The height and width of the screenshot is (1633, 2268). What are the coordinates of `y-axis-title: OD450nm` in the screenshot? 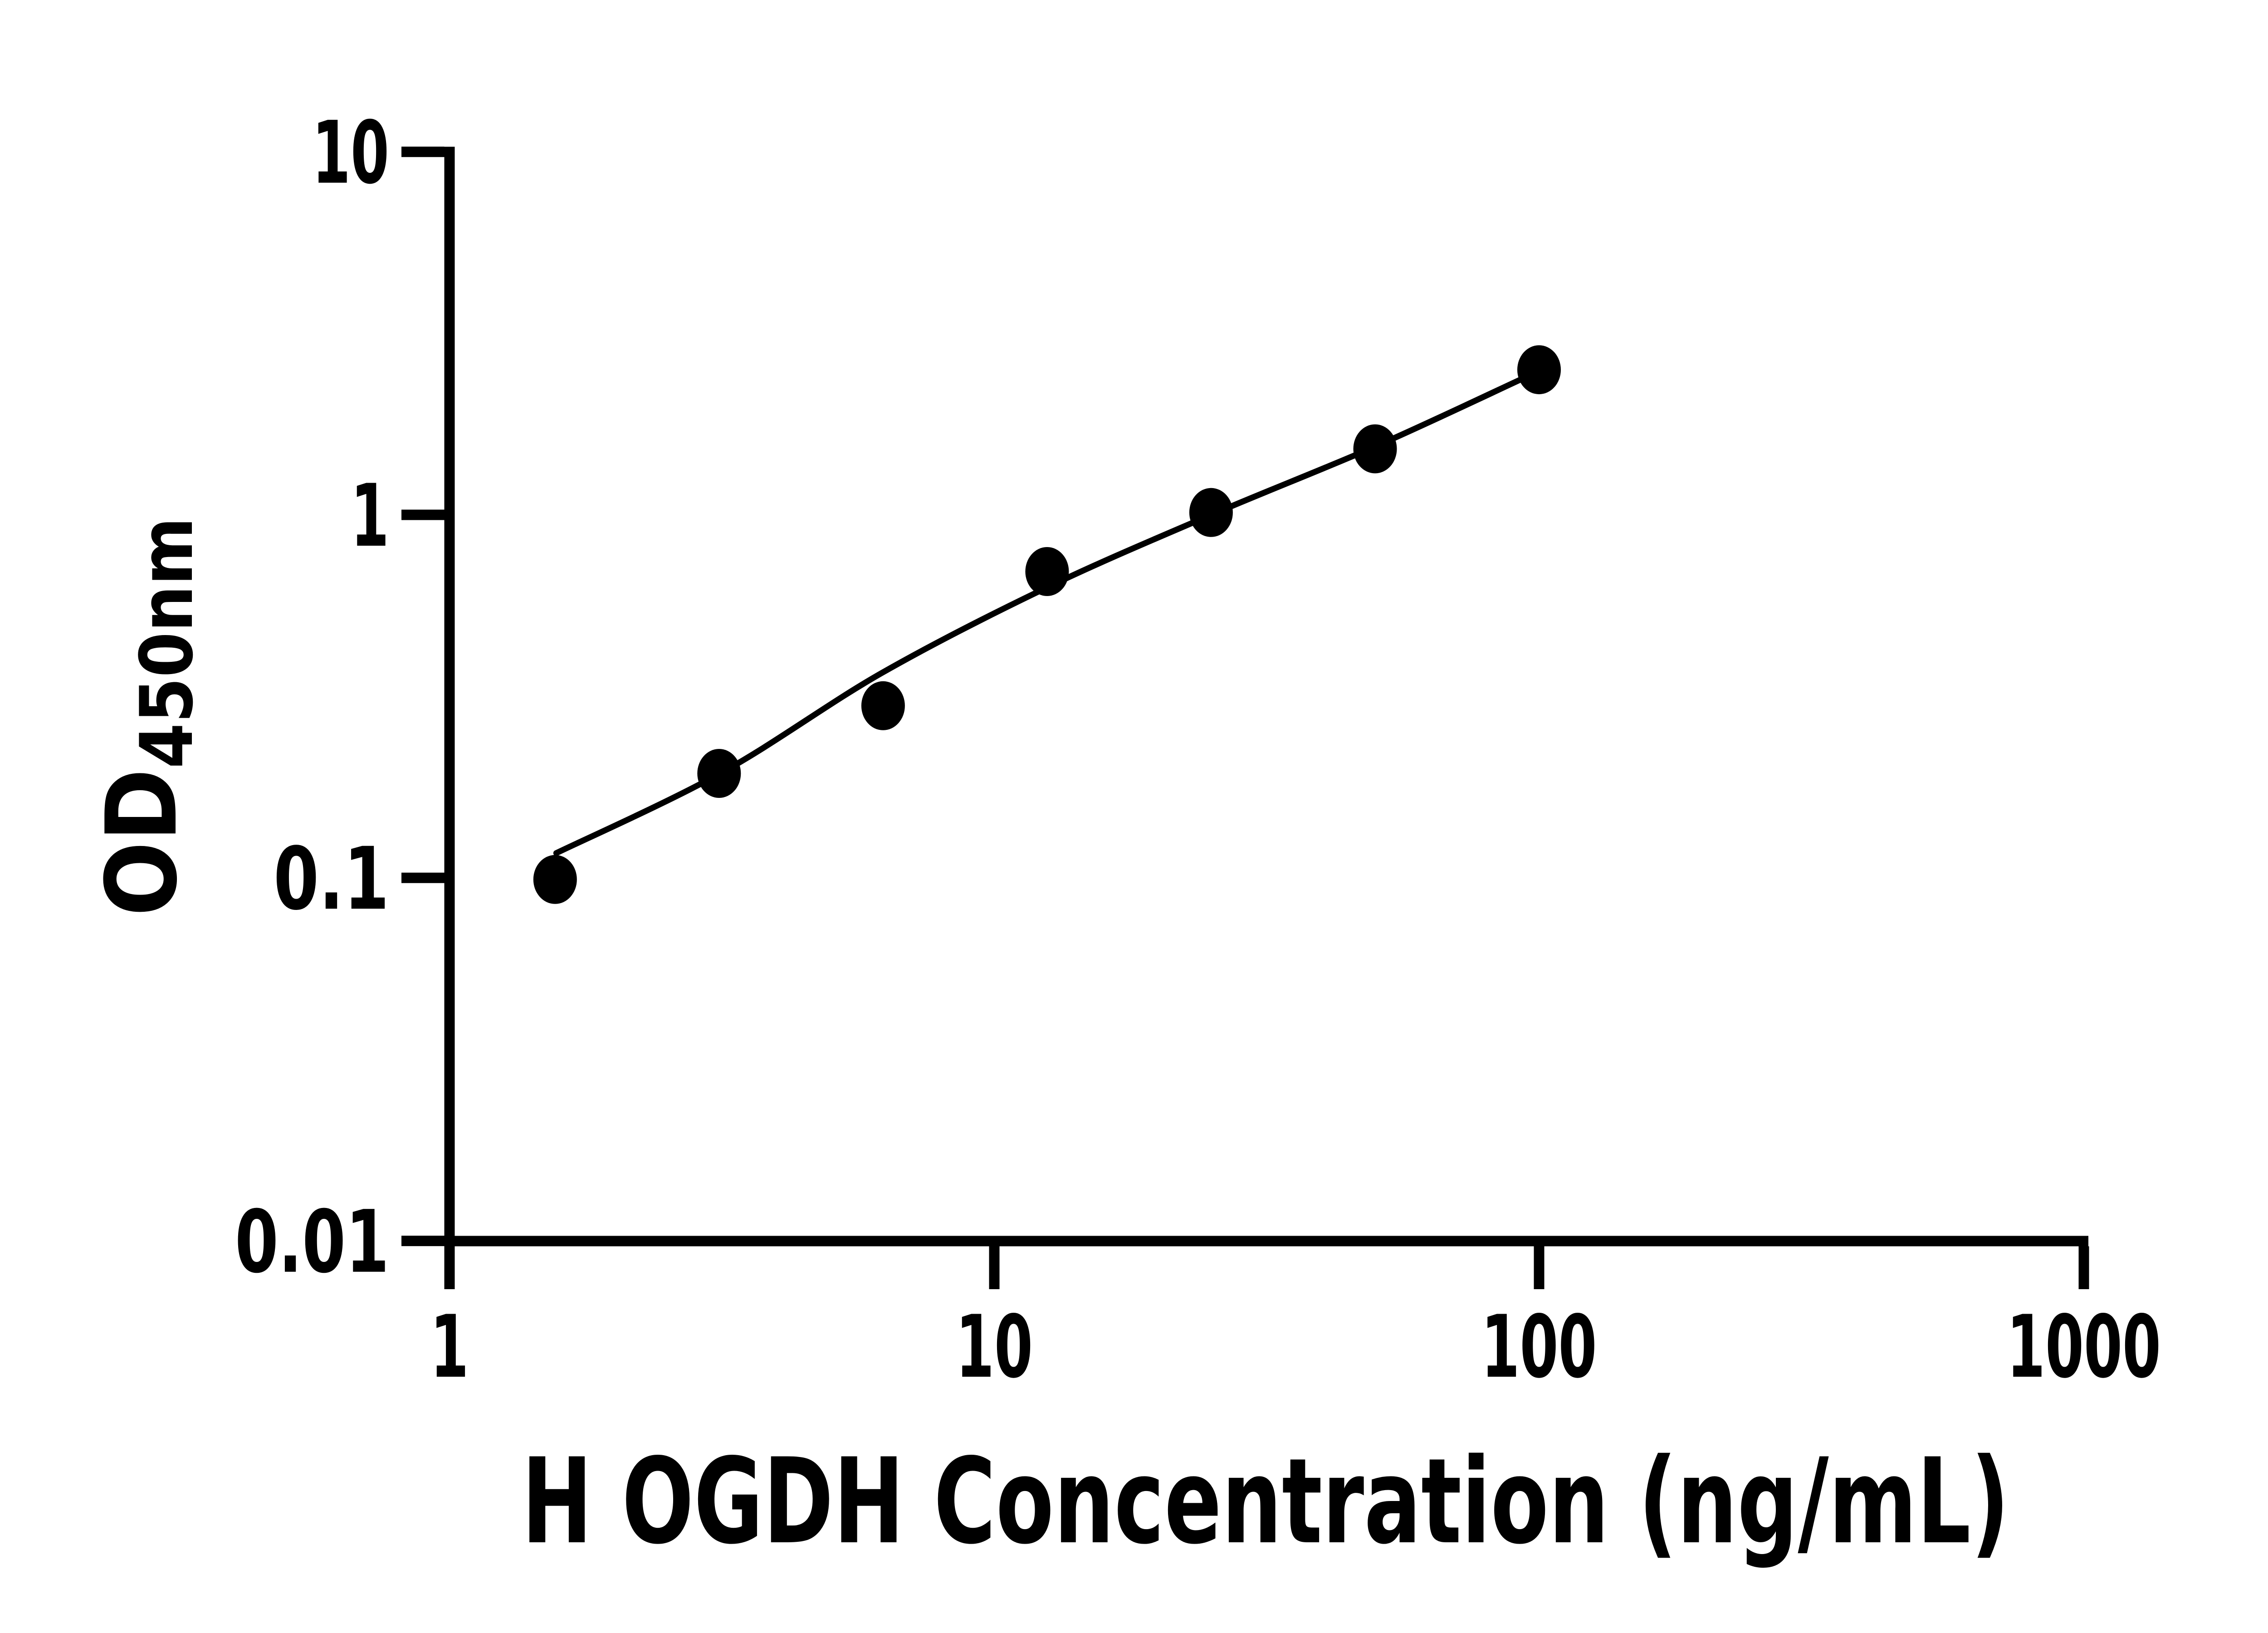 It's located at (147, 716).